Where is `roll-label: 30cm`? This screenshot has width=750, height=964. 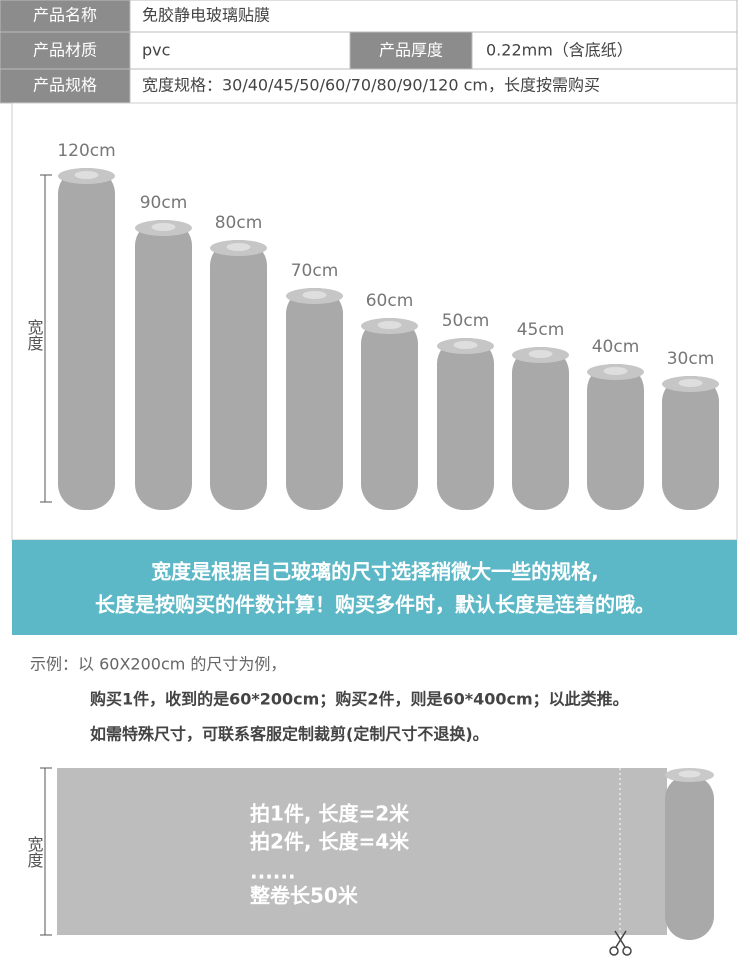 roll-label: 30cm is located at coordinates (691, 359).